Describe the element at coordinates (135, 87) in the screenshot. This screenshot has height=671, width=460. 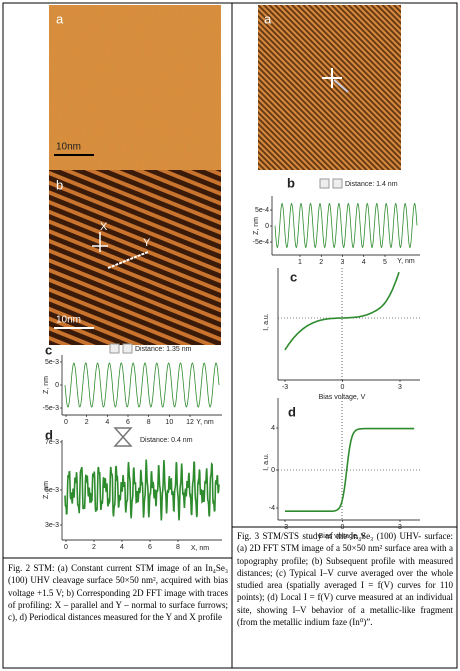
I see `stm-texture` at that location.